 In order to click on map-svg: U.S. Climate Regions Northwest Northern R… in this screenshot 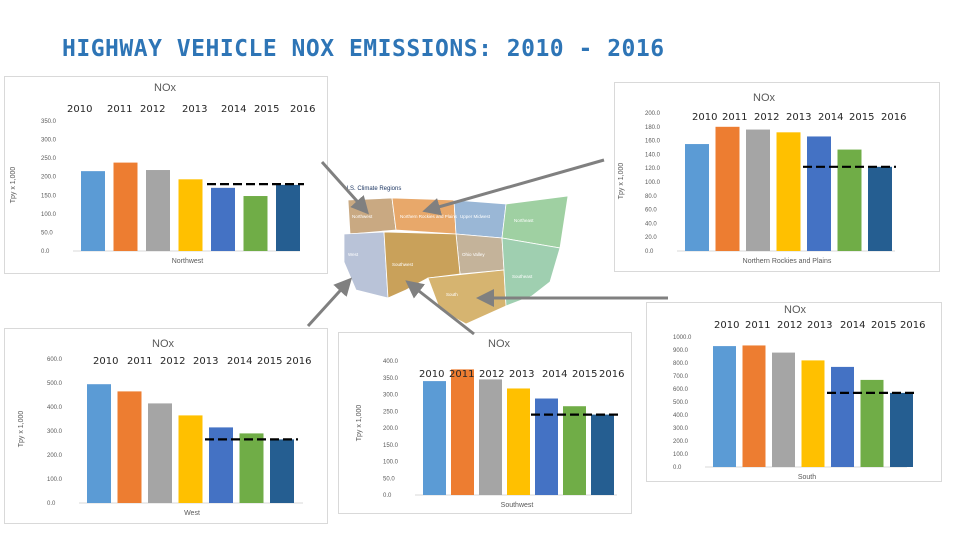, I will do `click(456, 255)`.